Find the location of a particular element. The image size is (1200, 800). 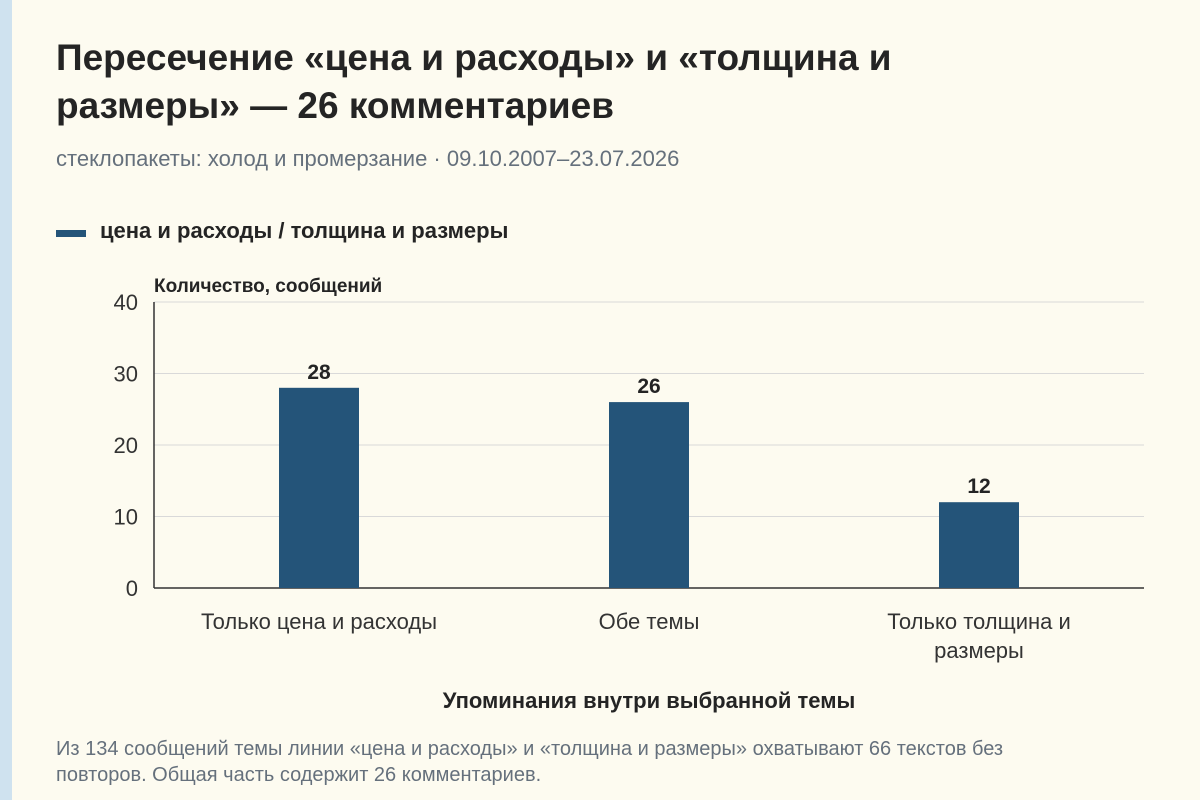

x-tick-label: Обе темы is located at coordinates (649, 621).